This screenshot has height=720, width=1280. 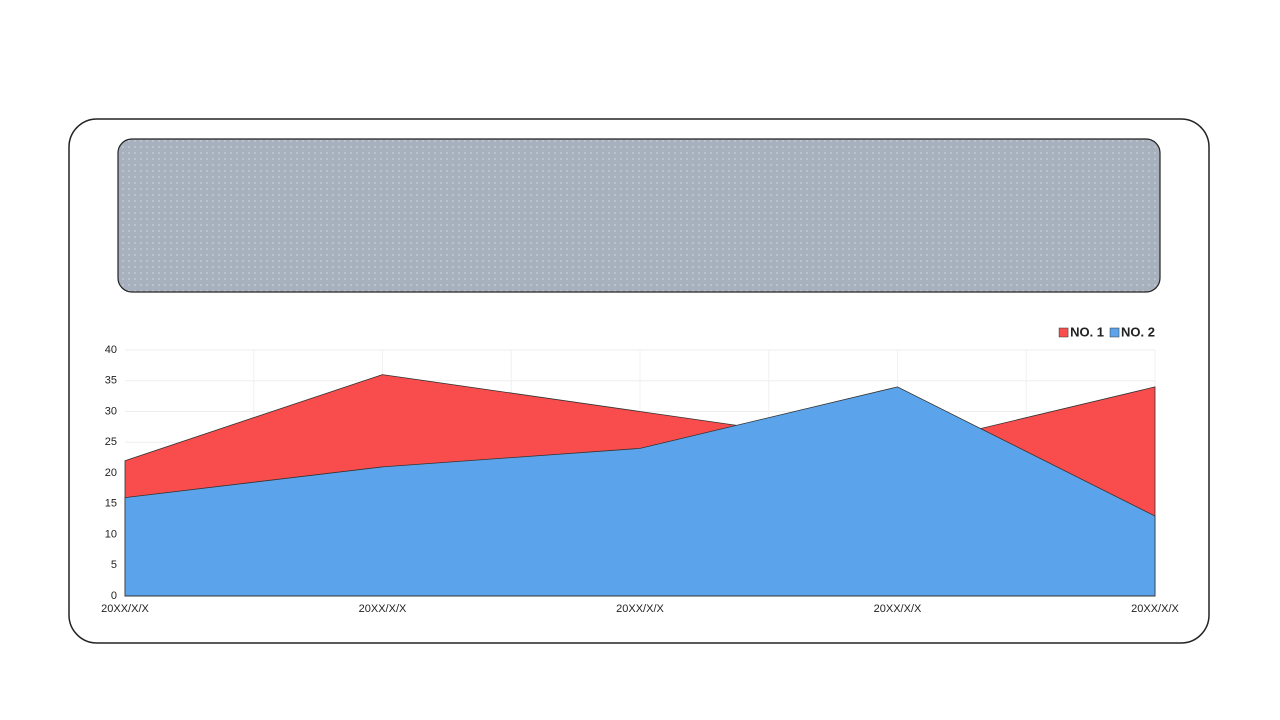 I want to click on y-tick-label: 20, so click(x=111, y=473).